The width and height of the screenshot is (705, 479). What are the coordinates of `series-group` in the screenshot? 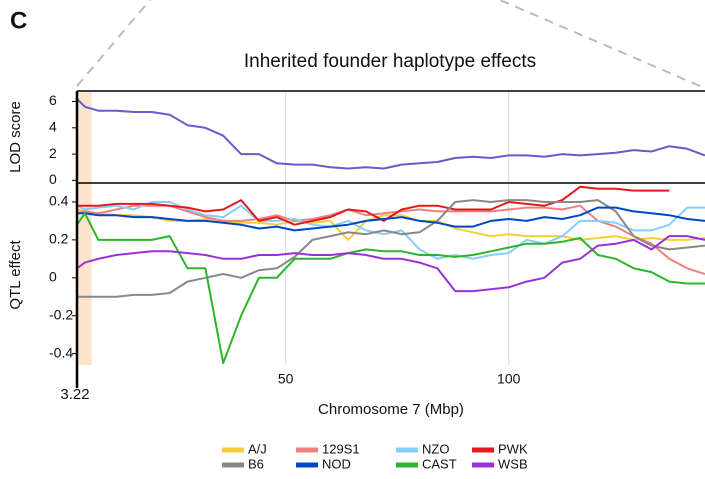 It's located at (391, 134).